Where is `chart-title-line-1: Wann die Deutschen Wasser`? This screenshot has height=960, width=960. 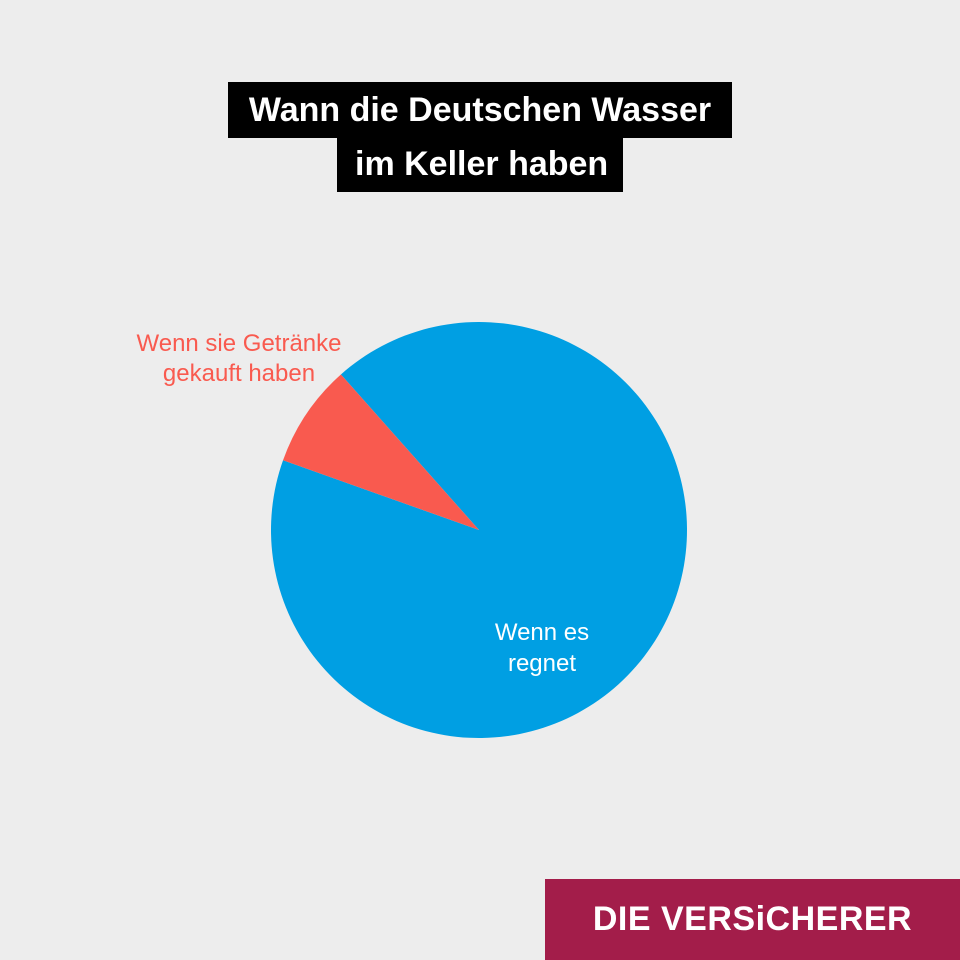
chart-title-line-1: Wann die Deutschen Wasser is located at coordinates (480, 110).